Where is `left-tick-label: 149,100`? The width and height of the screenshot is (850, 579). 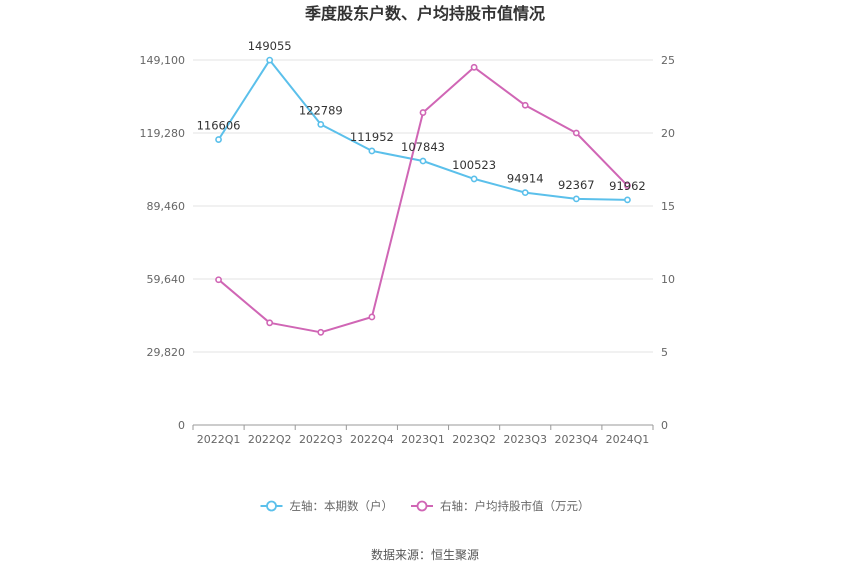
left-tick-label: 149,100 is located at coordinates (163, 60).